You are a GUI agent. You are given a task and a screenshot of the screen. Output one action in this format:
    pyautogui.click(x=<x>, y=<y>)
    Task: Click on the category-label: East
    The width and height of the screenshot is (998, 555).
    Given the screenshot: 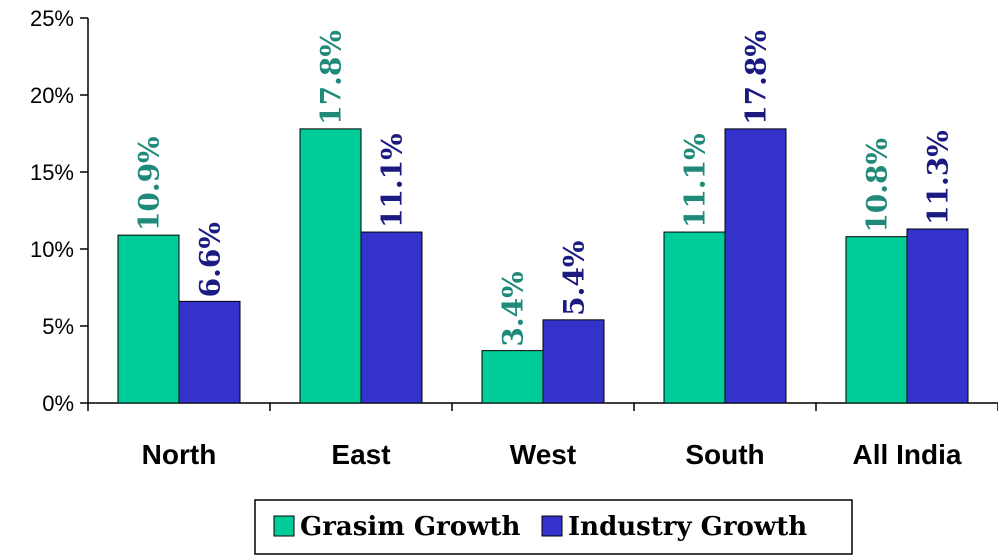 What is the action you would take?
    pyautogui.click(x=360, y=454)
    